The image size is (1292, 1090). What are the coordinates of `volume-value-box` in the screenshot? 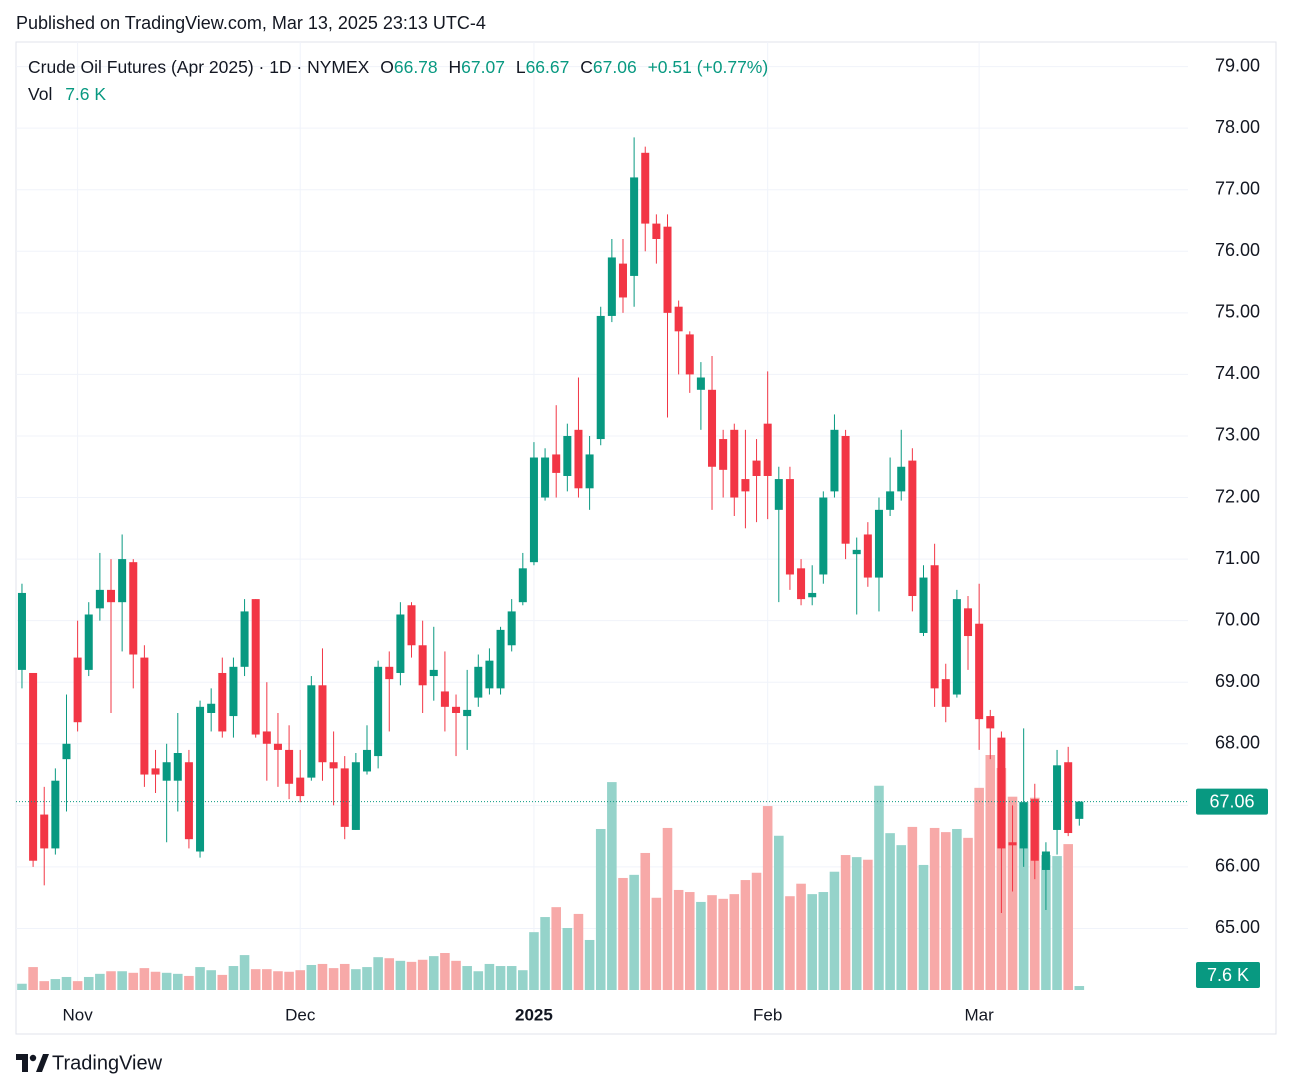 It's located at (1228, 975).